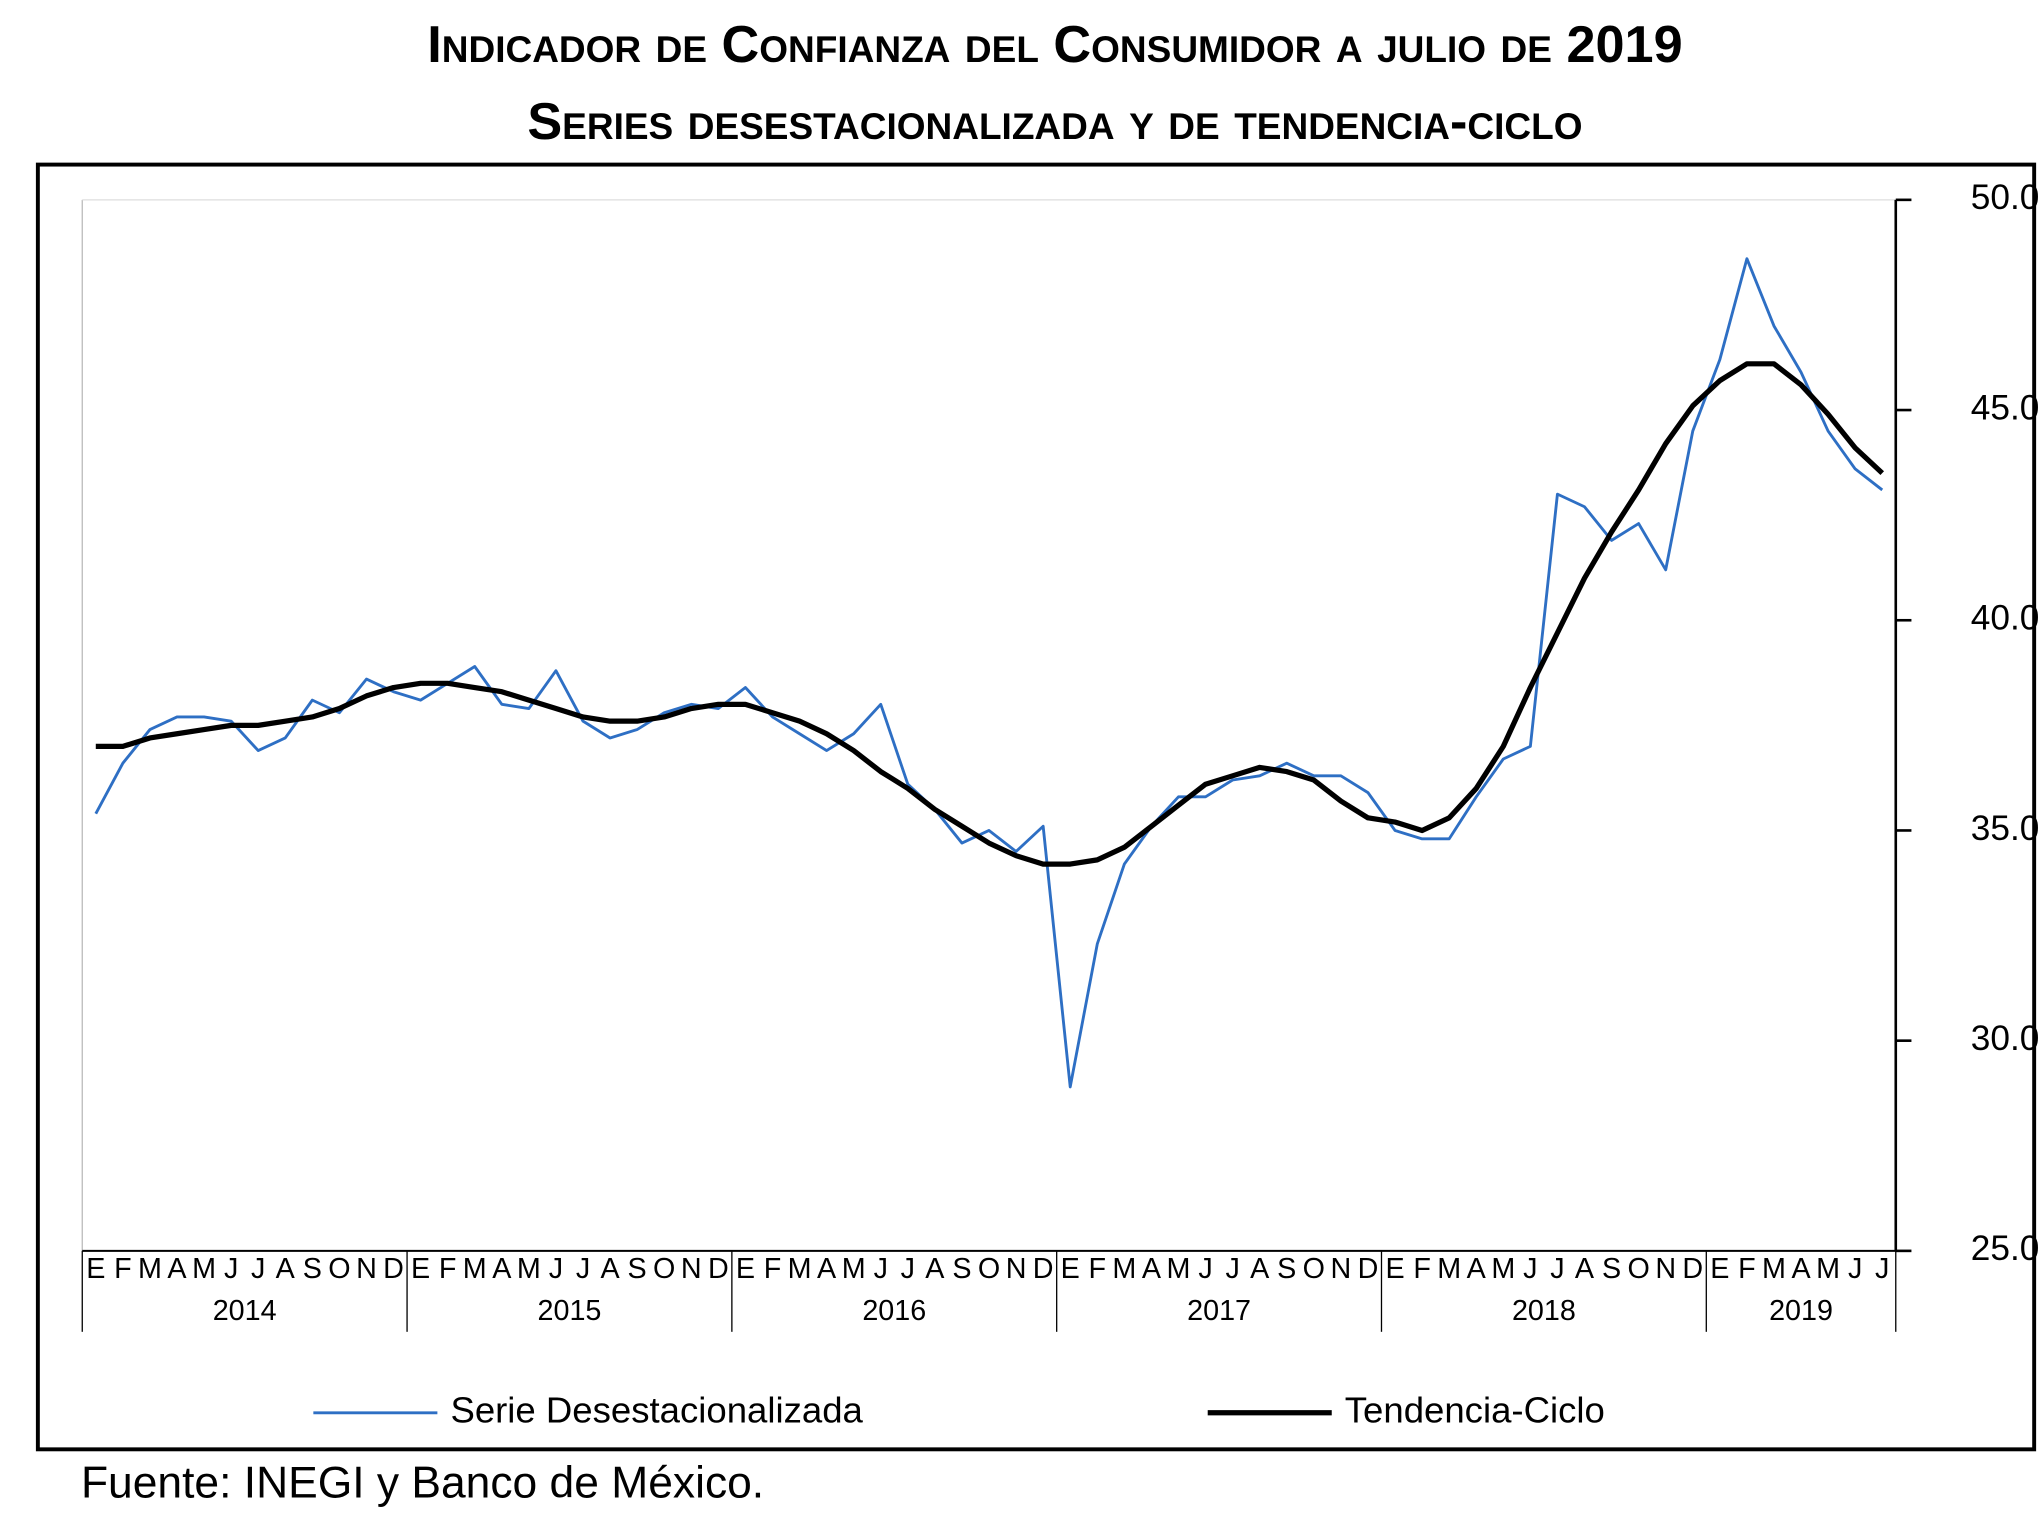 The height and width of the screenshot is (1516, 2042). Describe the element at coordinates (2005, 407) in the screenshot. I see `y-tick-label: 45.0` at that location.